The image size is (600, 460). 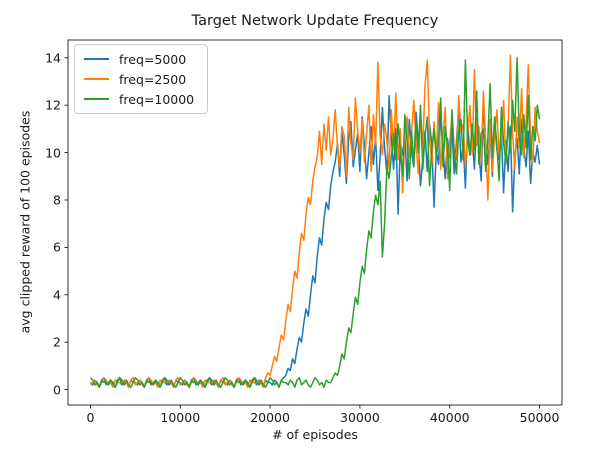 What do you see at coordinates (90, 417) in the screenshot?
I see `x-tick-label: 0` at bounding box center [90, 417].